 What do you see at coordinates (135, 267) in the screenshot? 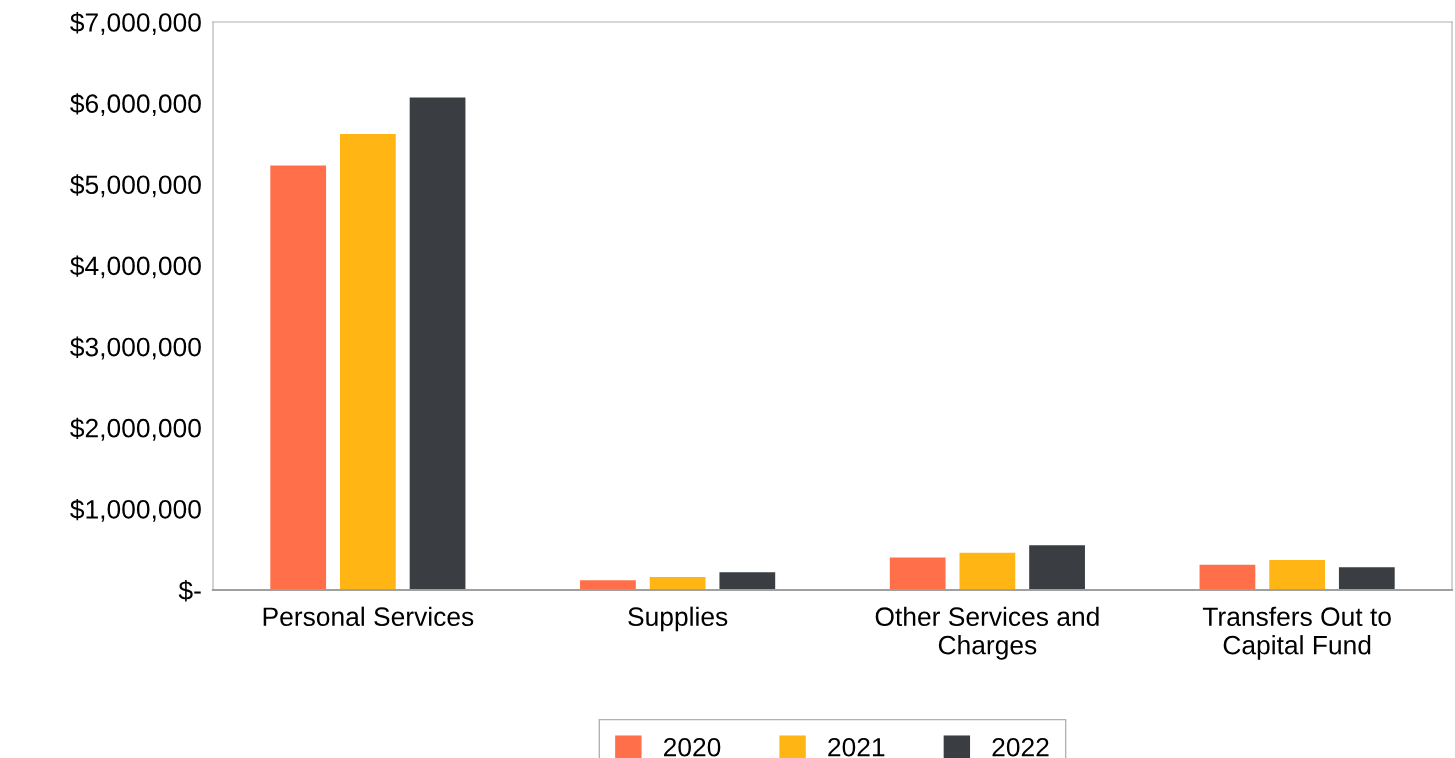
I see `y-tick-label: $4,000,000` at bounding box center [135, 267].